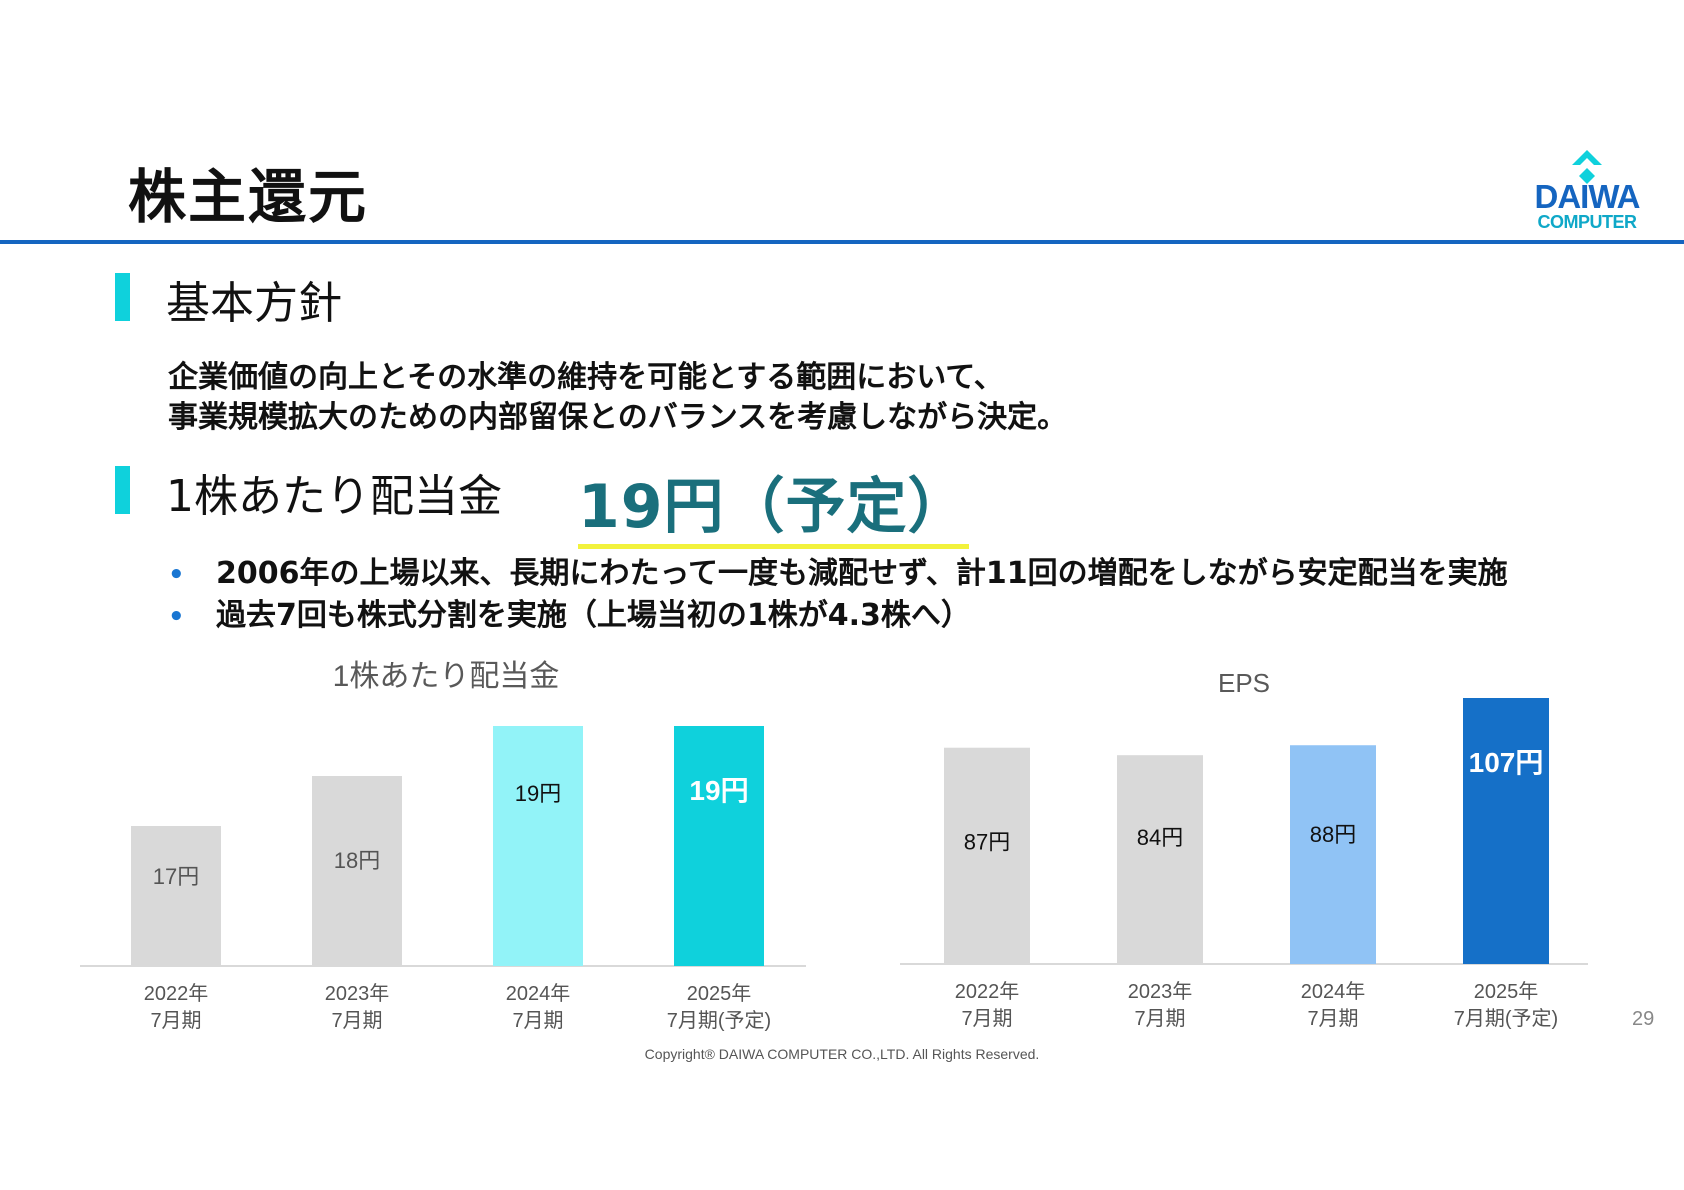 Image resolution: width=1684 pixels, height=1190 pixels. I want to click on chart-data-label: 107円, so click(1506, 762).